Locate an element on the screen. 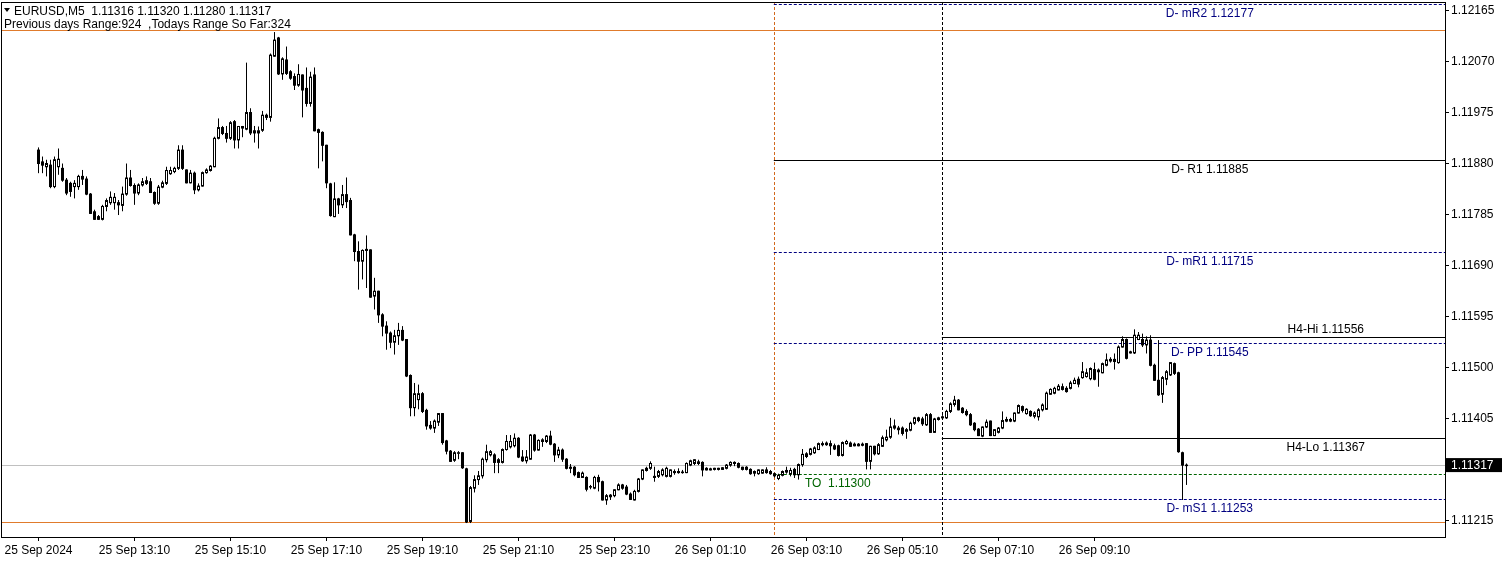  x-tick-label: 25 Sep 13:10 is located at coordinates (134, 550).